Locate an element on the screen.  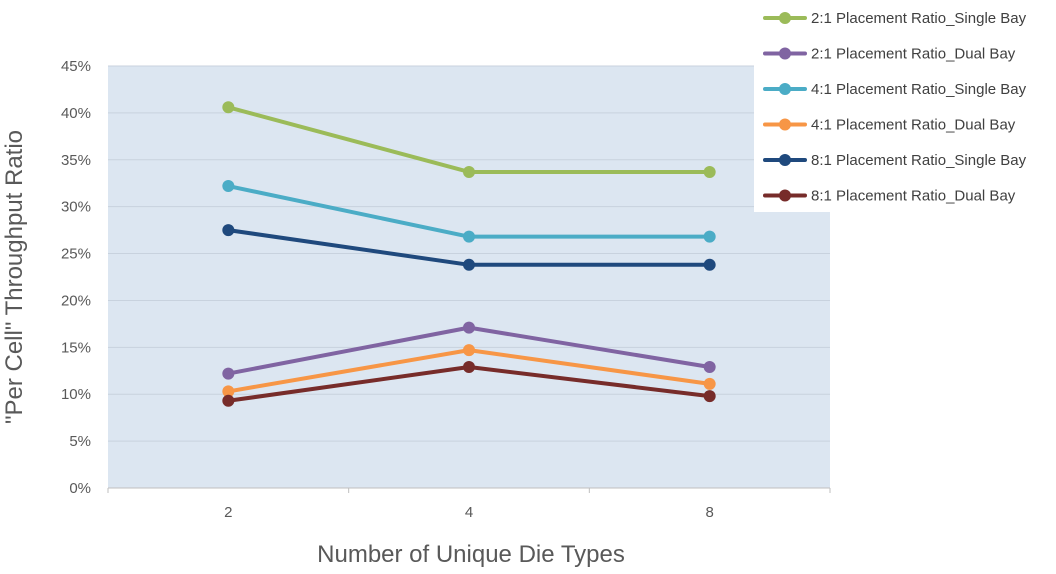
x-tick-label: 2 is located at coordinates (228, 512).